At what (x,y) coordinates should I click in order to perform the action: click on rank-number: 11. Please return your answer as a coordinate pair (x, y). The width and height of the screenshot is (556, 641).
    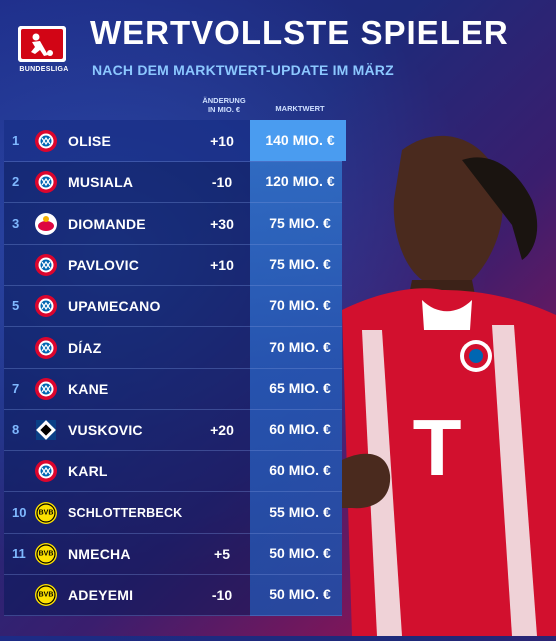
    Looking at the image, I should click on (19, 553).